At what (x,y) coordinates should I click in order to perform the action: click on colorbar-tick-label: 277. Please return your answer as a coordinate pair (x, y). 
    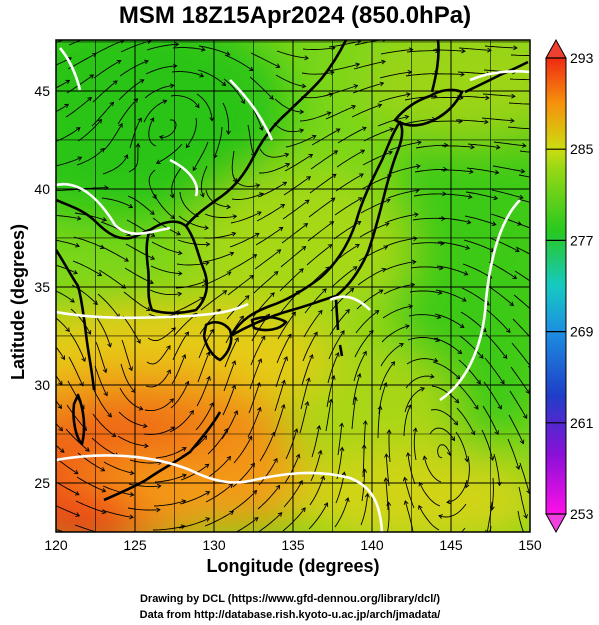
    Looking at the image, I should click on (582, 240).